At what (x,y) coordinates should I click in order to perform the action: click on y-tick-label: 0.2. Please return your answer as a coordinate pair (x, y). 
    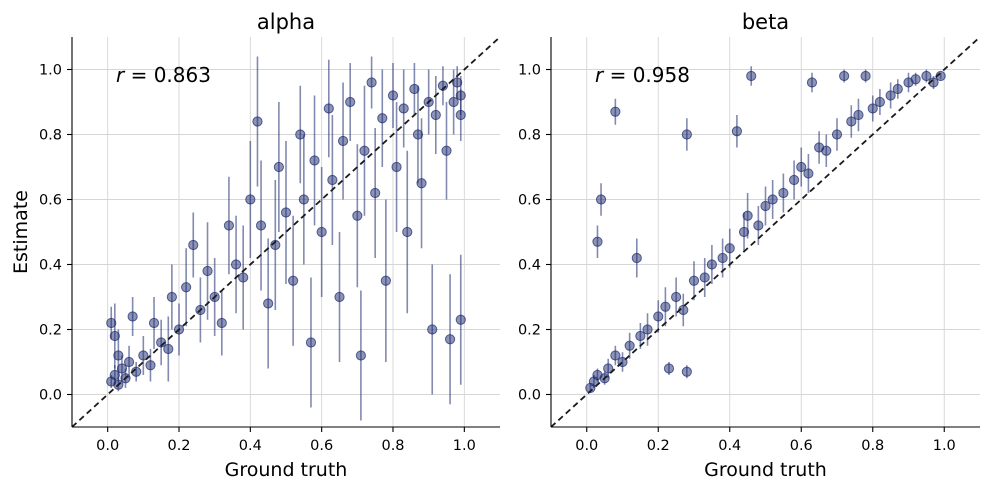
    Looking at the image, I should click on (50, 331).